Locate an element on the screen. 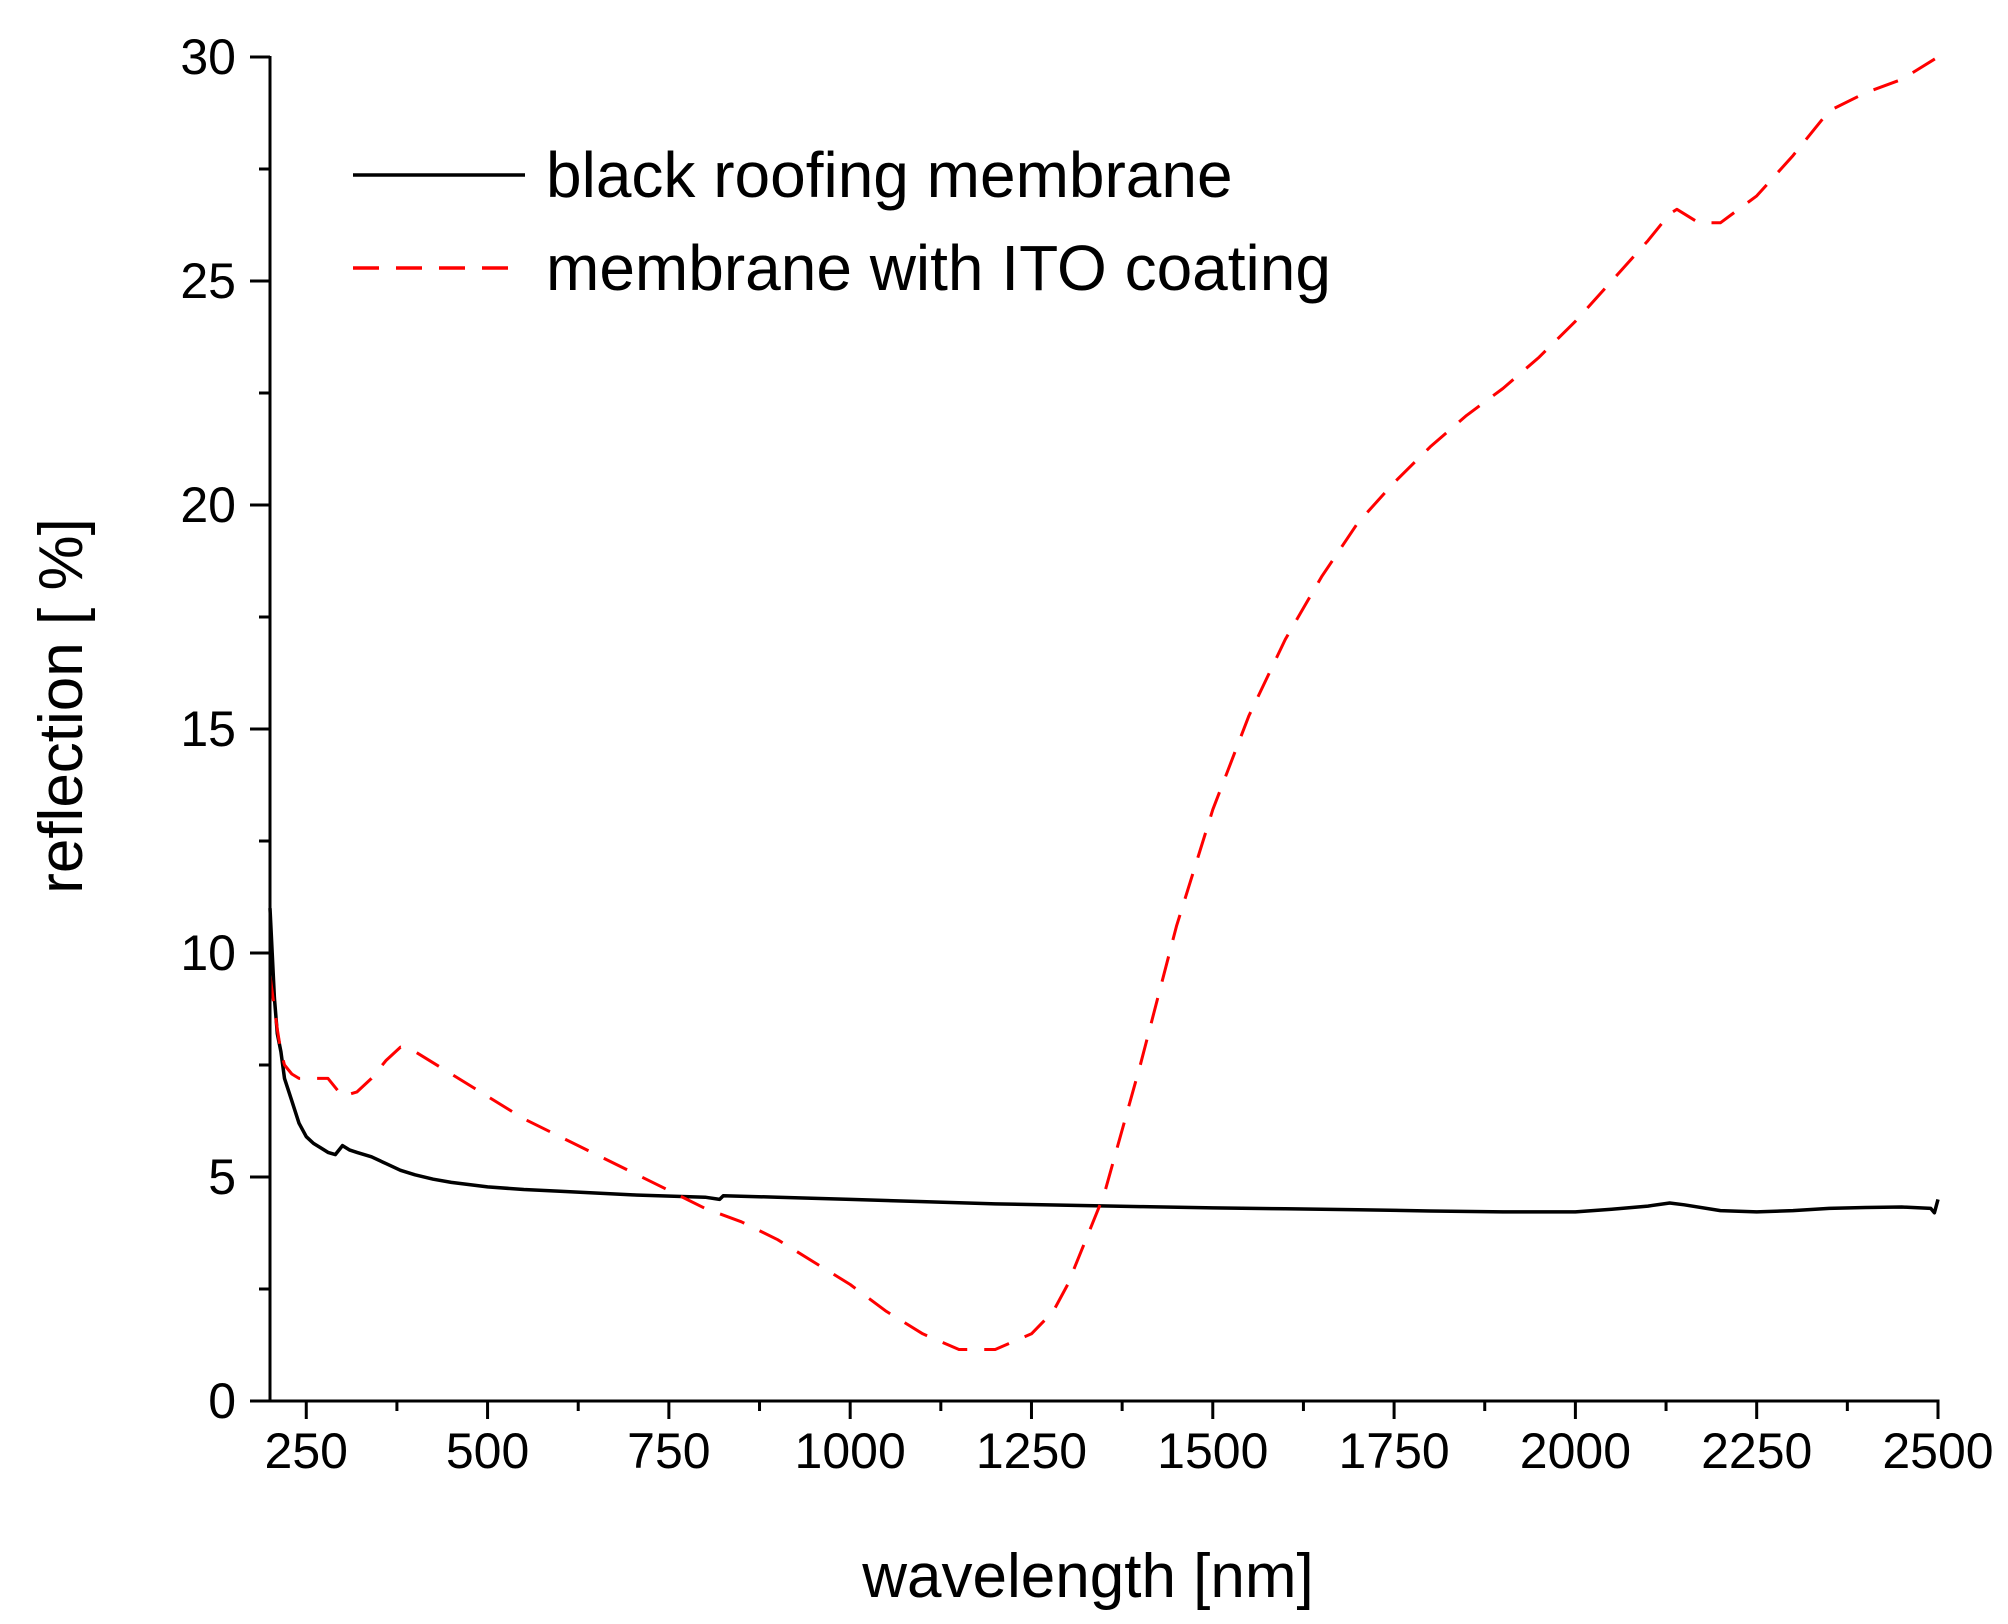  x-tick-label: 500 is located at coordinates (487, 1451).